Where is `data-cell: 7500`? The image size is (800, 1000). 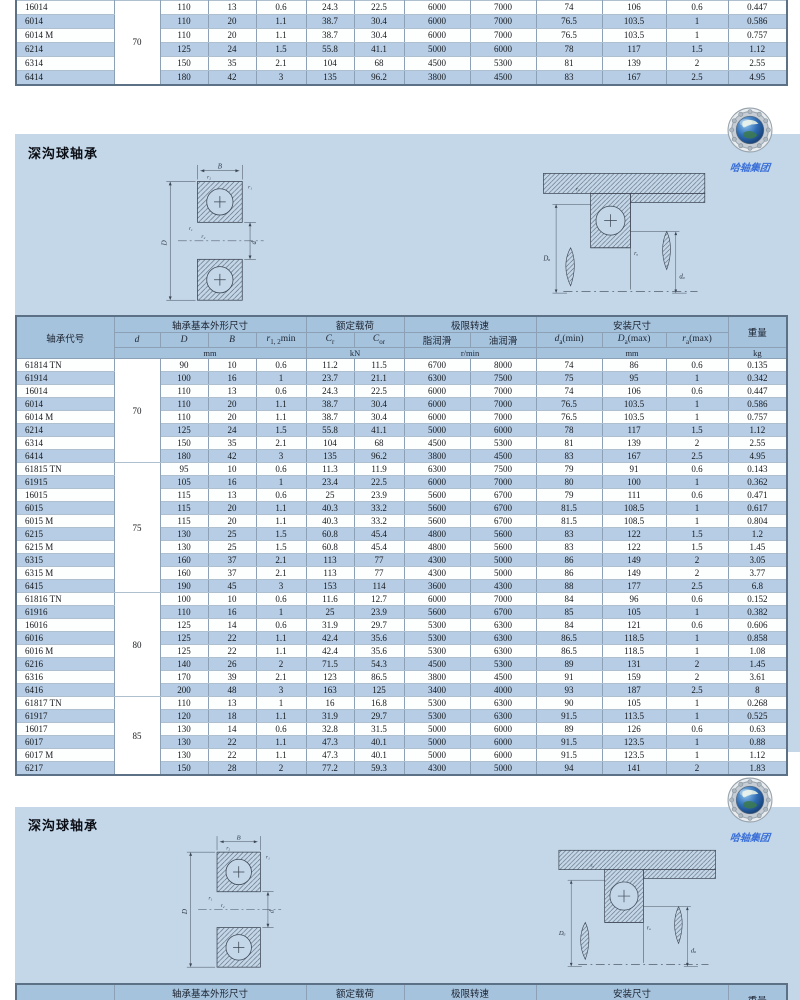
data-cell: 7500 is located at coordinates (503, 378).